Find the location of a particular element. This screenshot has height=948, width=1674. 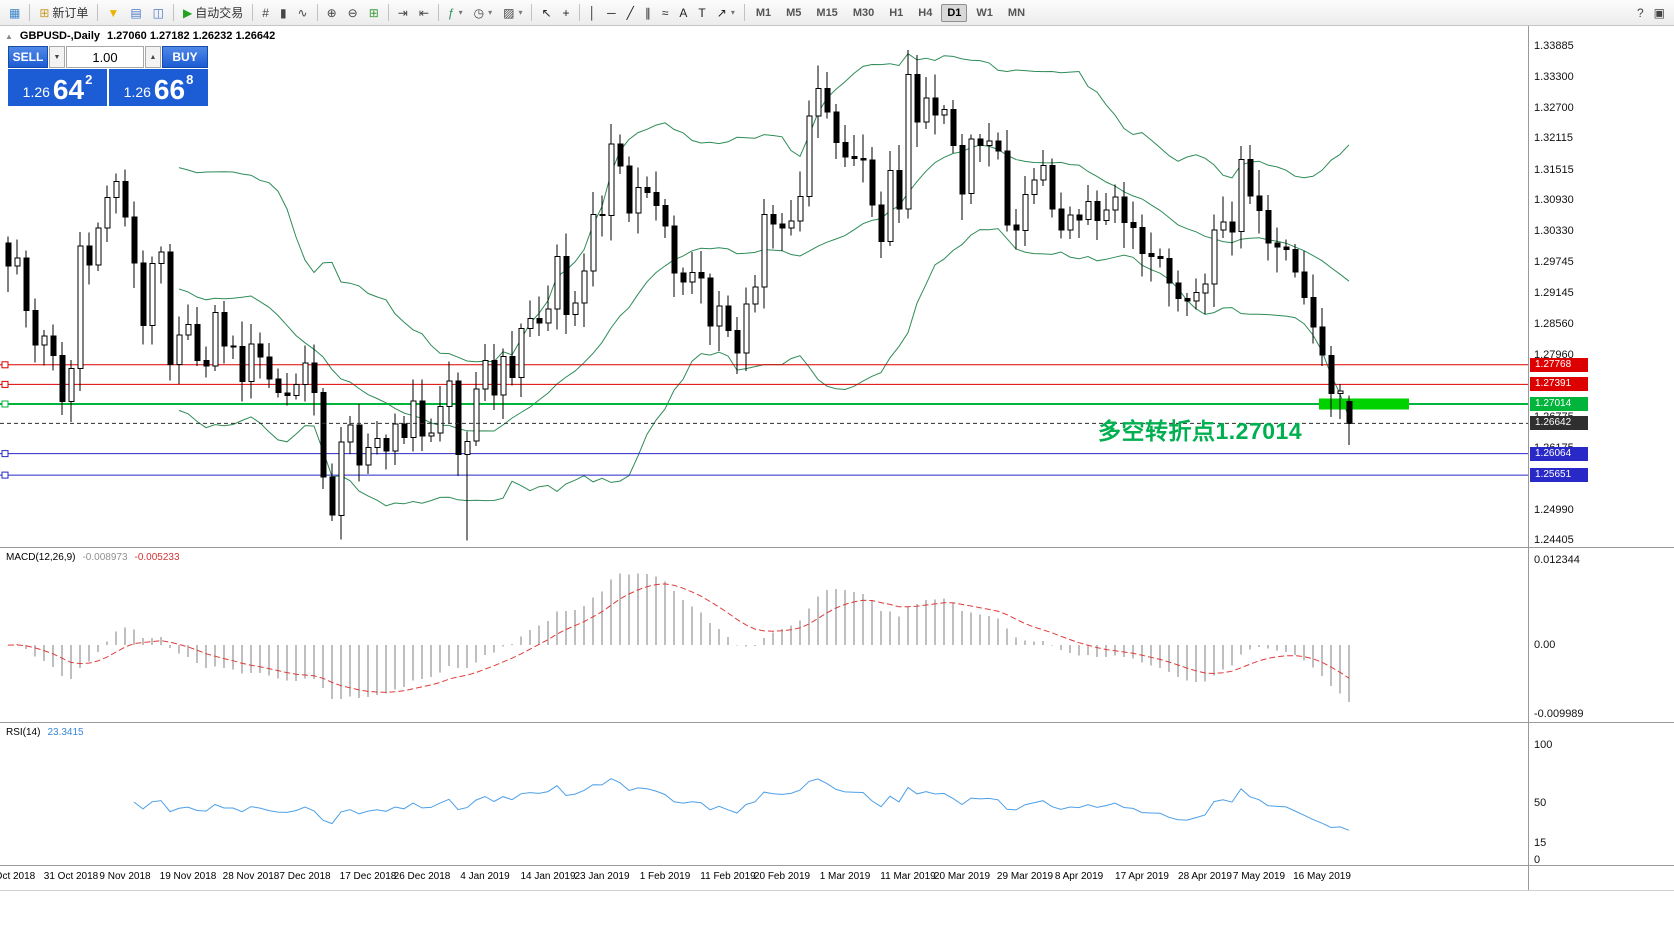

indicators-icon: ƒ is located at coordinates (451, 12).